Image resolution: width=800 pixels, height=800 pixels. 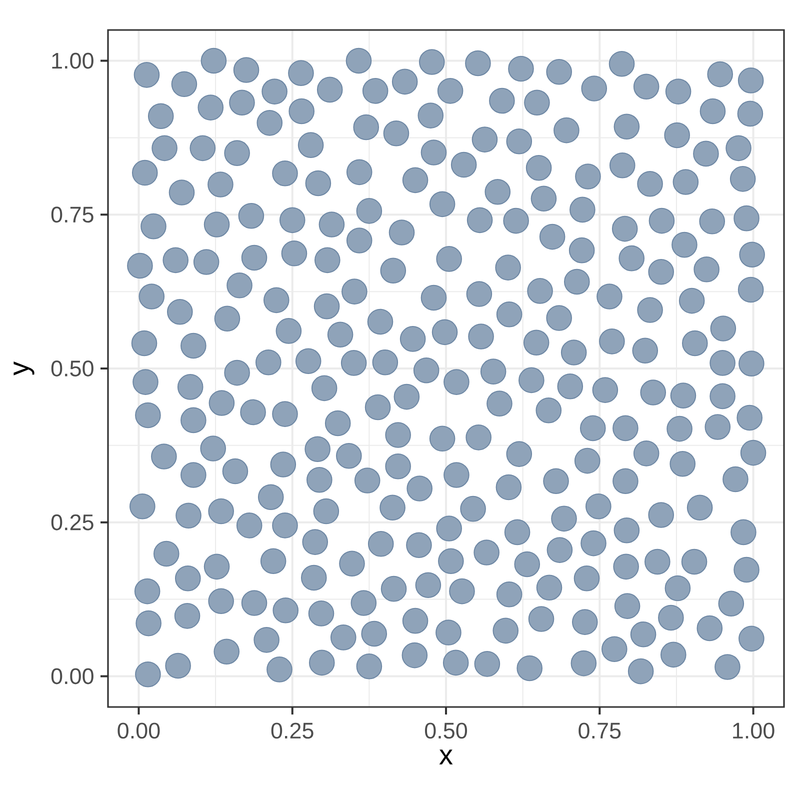 What do you see at coordinates (446, 730) in the screenshot?
I see `x-tick-label: 0.50` at bounding box center [446, 730].